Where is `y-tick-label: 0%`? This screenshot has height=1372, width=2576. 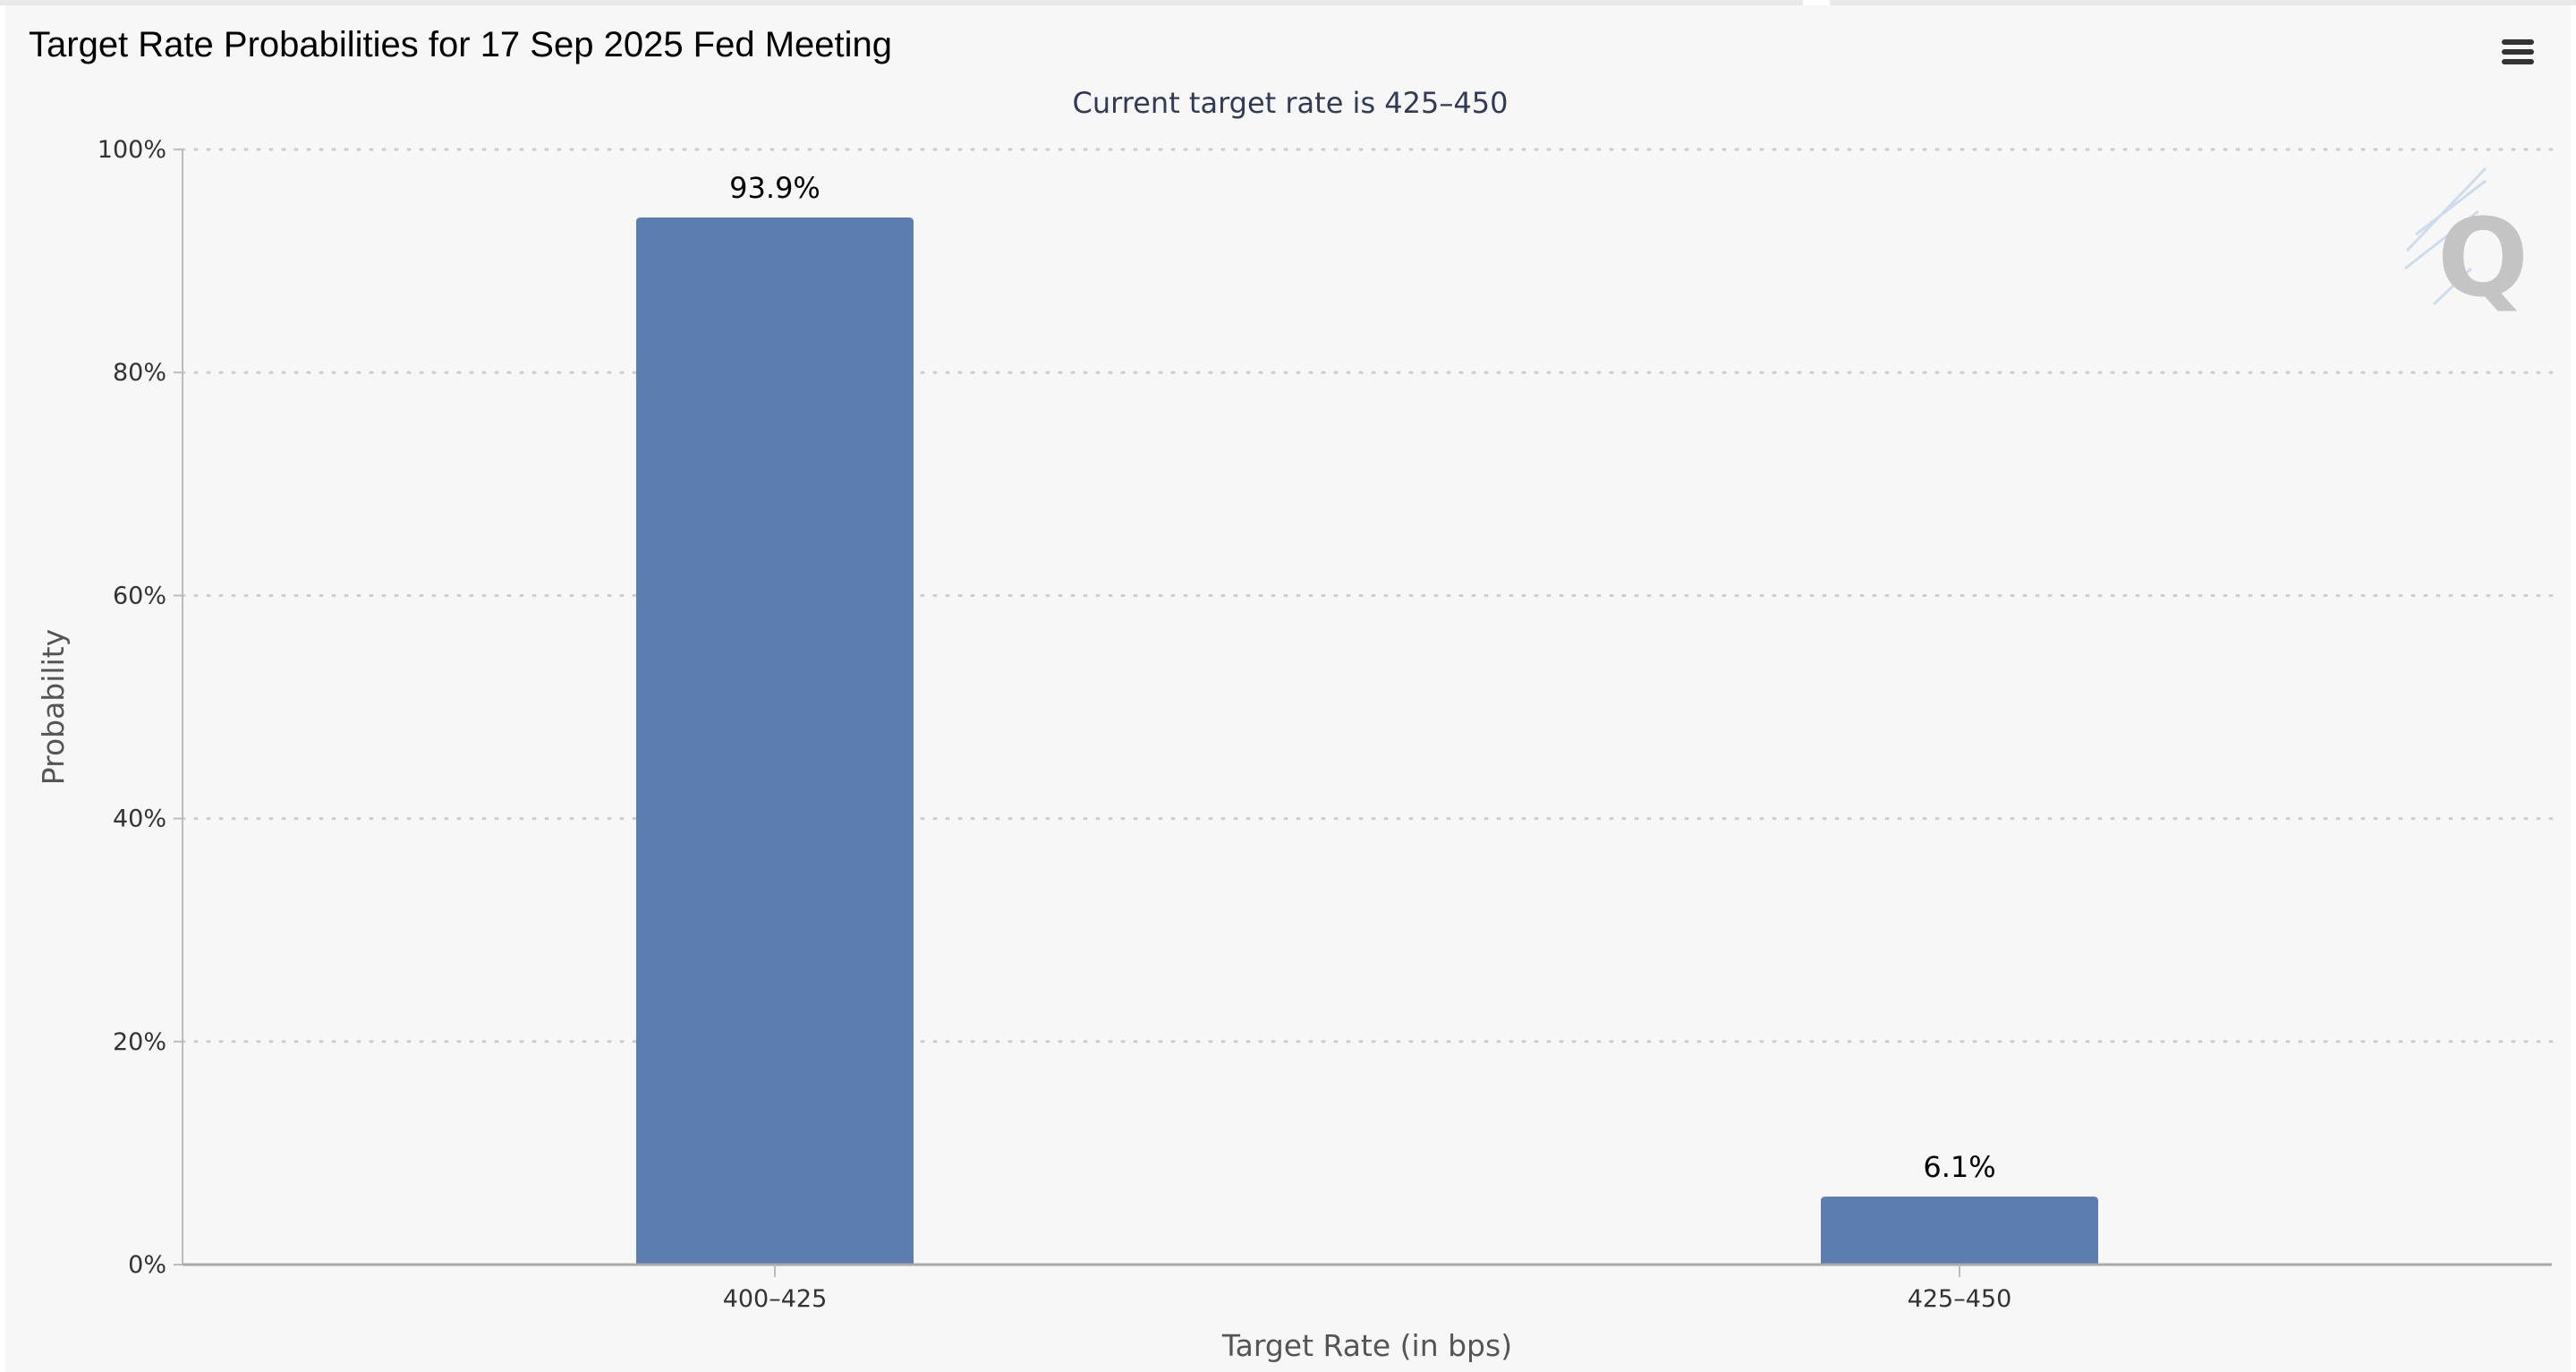 y-tick-label: 0% is located at coordinates (147, 1265).